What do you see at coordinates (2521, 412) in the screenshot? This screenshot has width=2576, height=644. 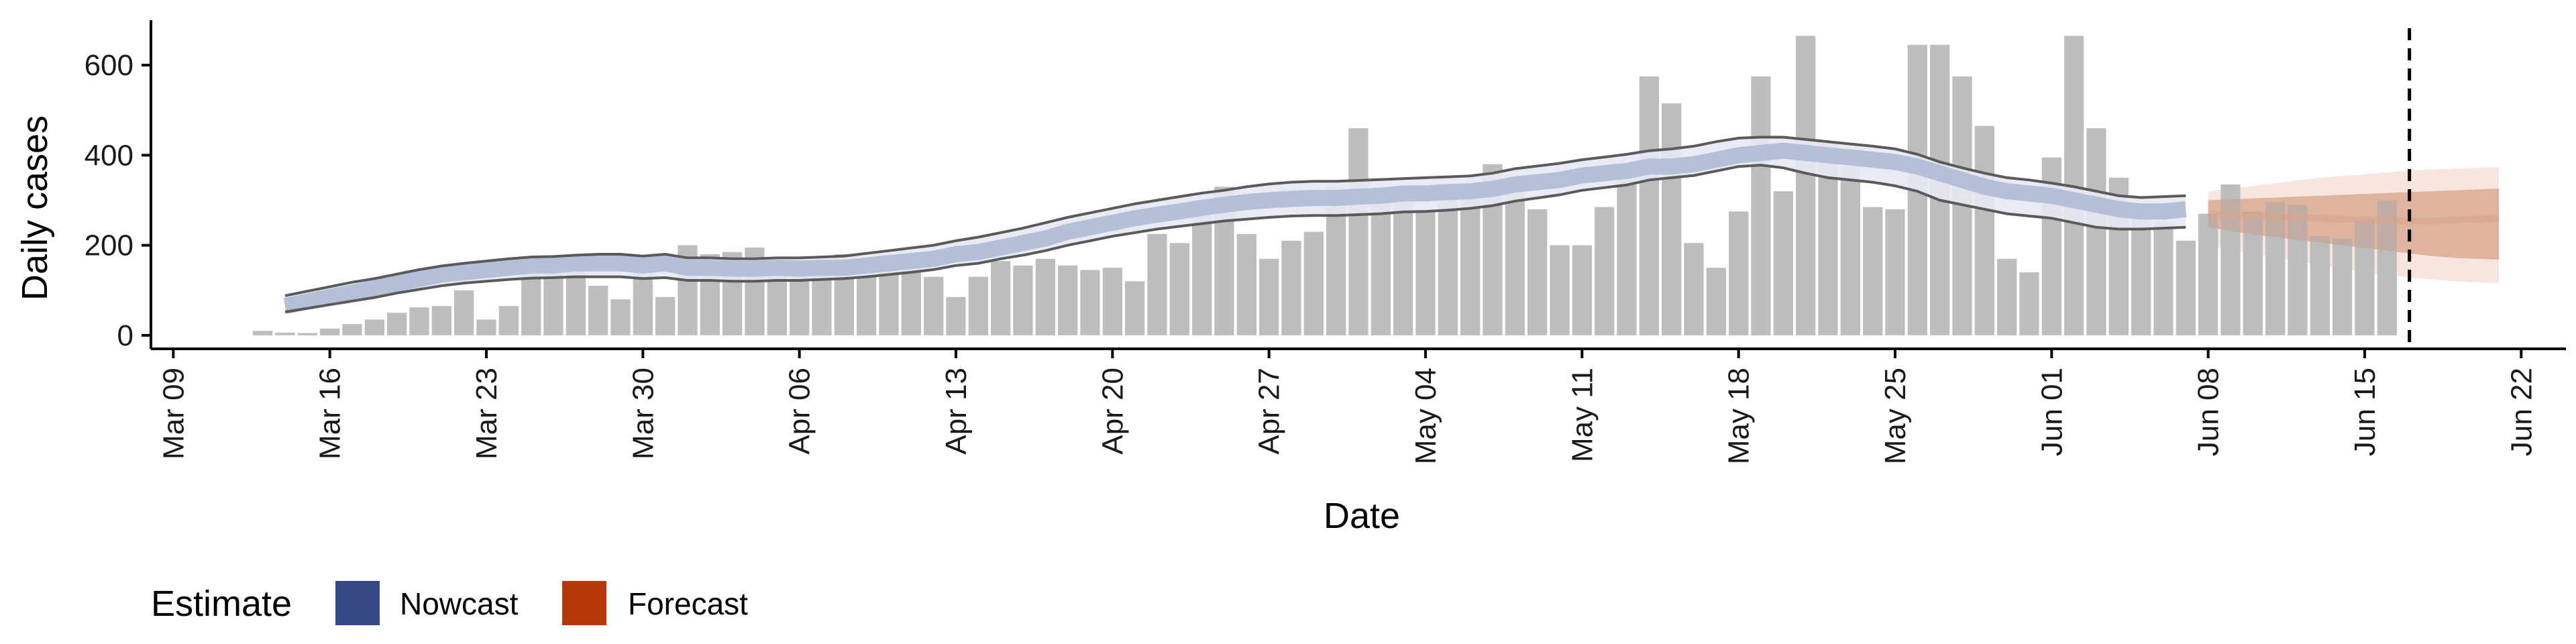 I see `x-tick-label: Jun 22` at bounding box center [2521, 412].